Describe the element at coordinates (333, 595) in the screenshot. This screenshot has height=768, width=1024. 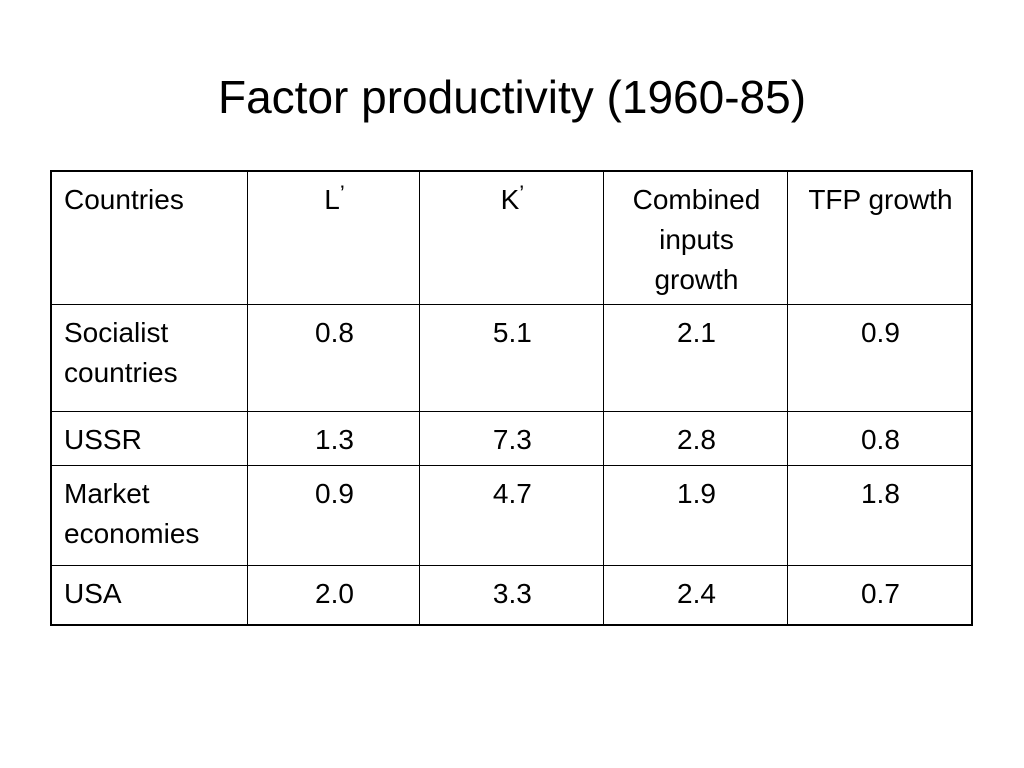
I see `cell-labor: 2.0` at that location.